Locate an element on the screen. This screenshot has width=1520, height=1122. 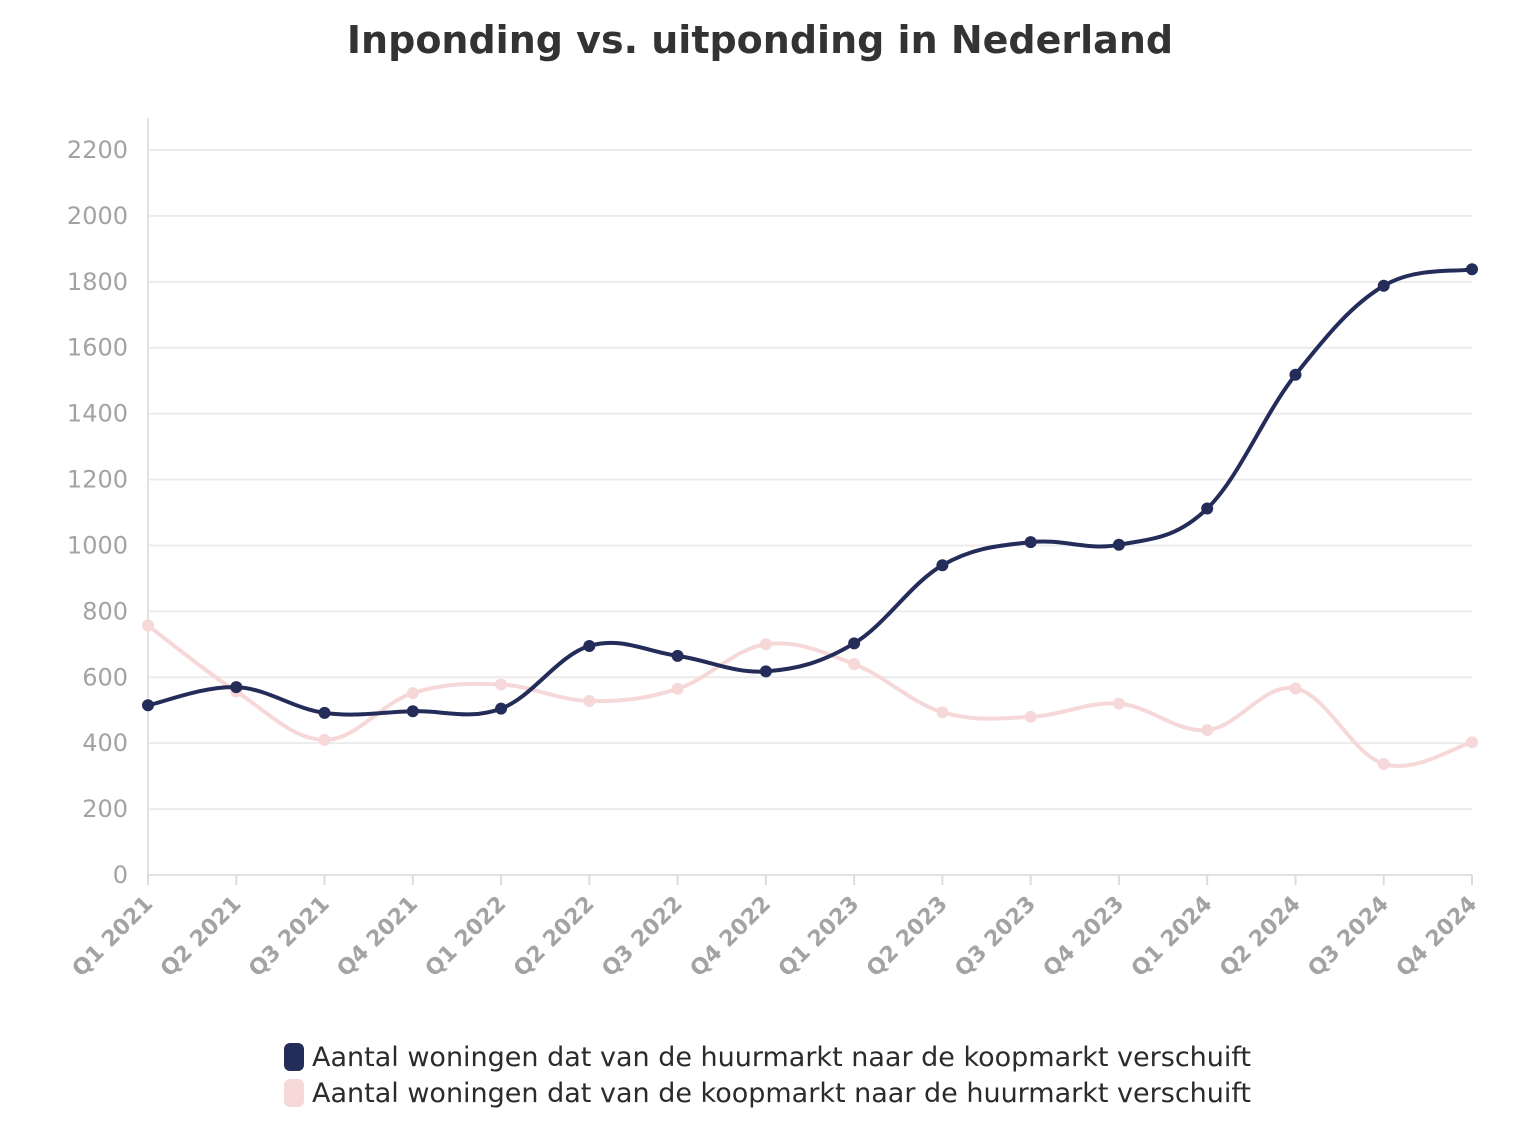
y-tick-label: 1800 is located at coordinates (97, 282).